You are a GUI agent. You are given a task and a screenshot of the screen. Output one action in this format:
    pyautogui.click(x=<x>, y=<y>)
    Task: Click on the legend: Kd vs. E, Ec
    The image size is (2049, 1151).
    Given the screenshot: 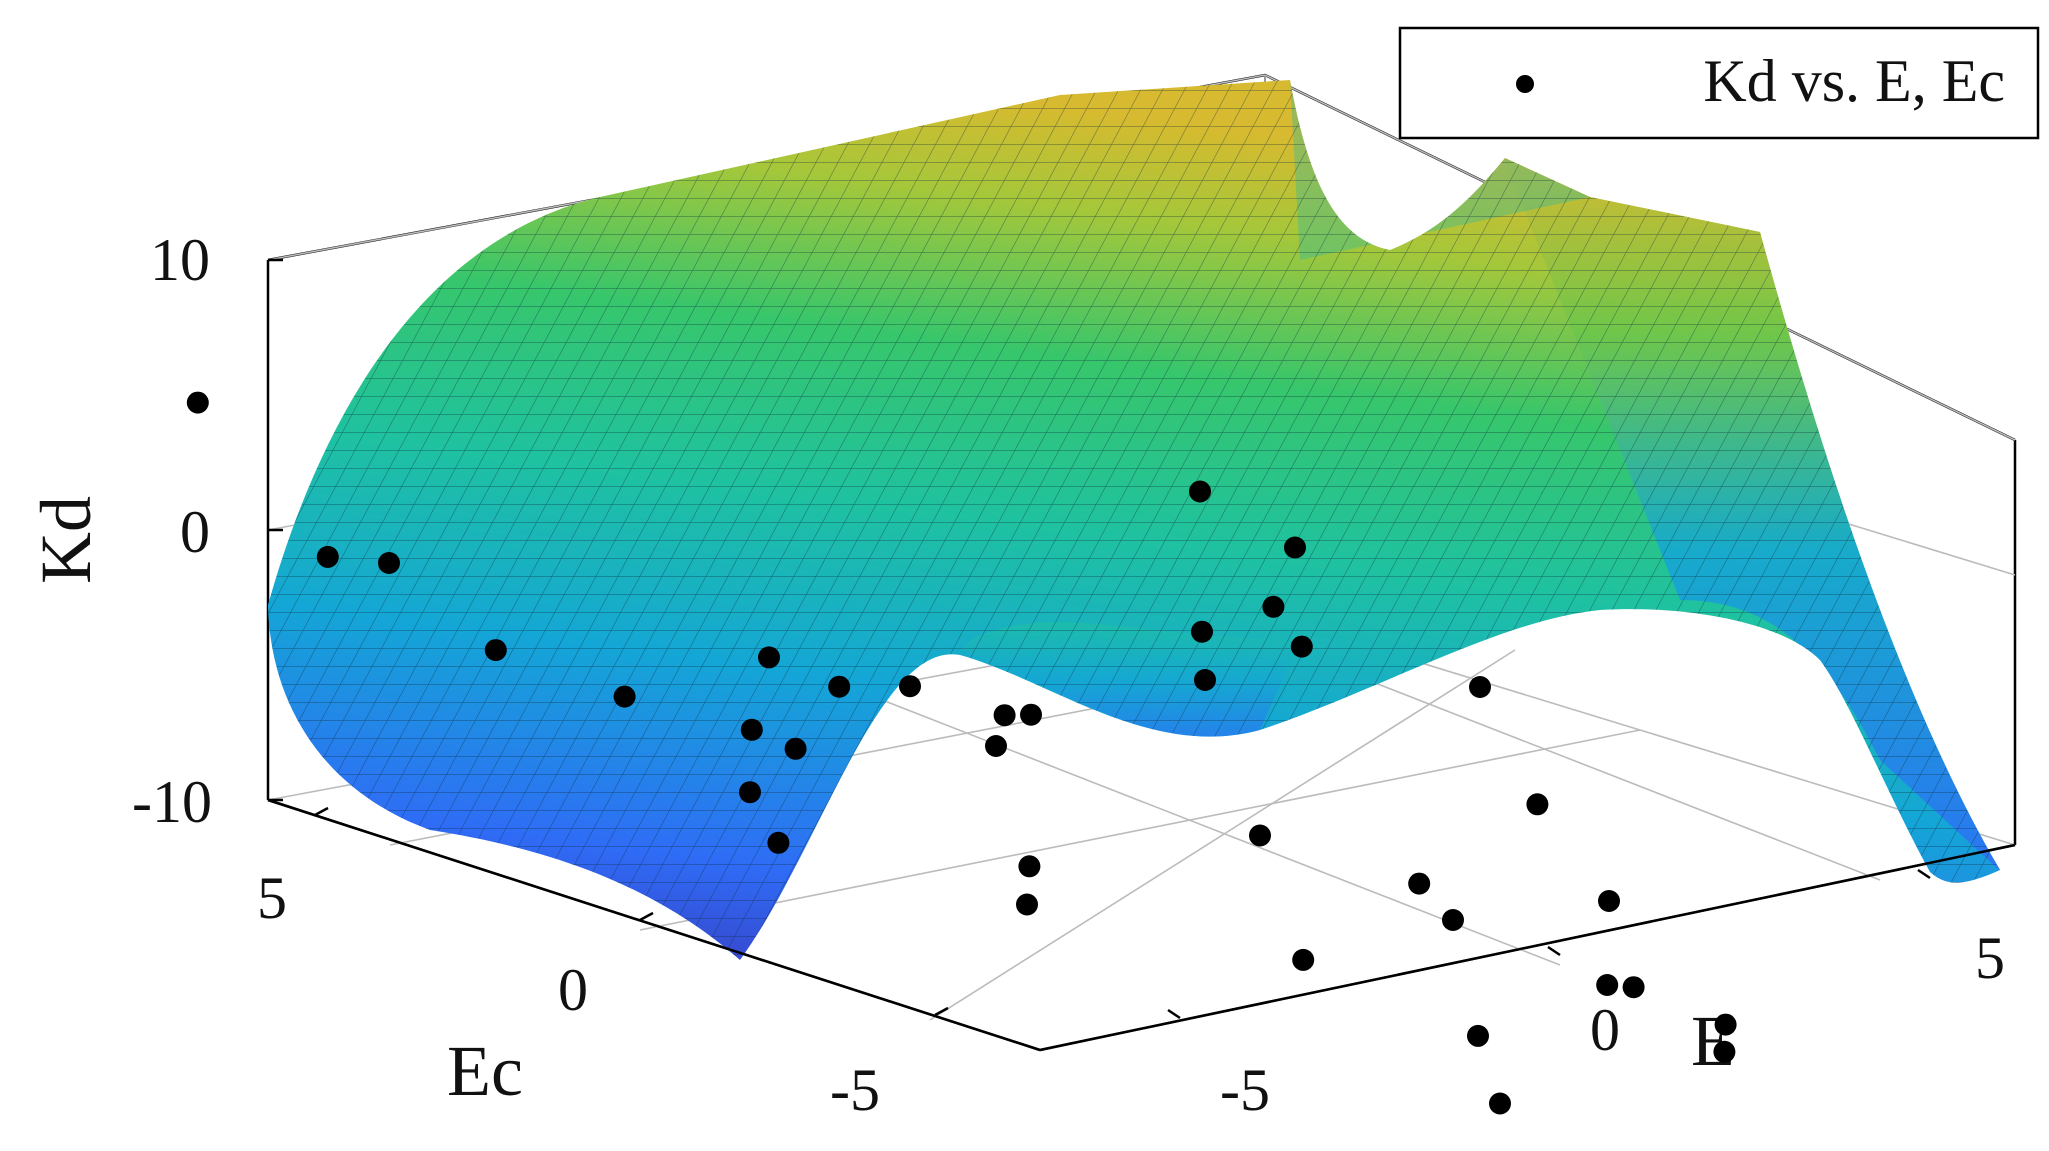 What is the action you would take?
    pyautogui.click(x=1719, y=83)
    